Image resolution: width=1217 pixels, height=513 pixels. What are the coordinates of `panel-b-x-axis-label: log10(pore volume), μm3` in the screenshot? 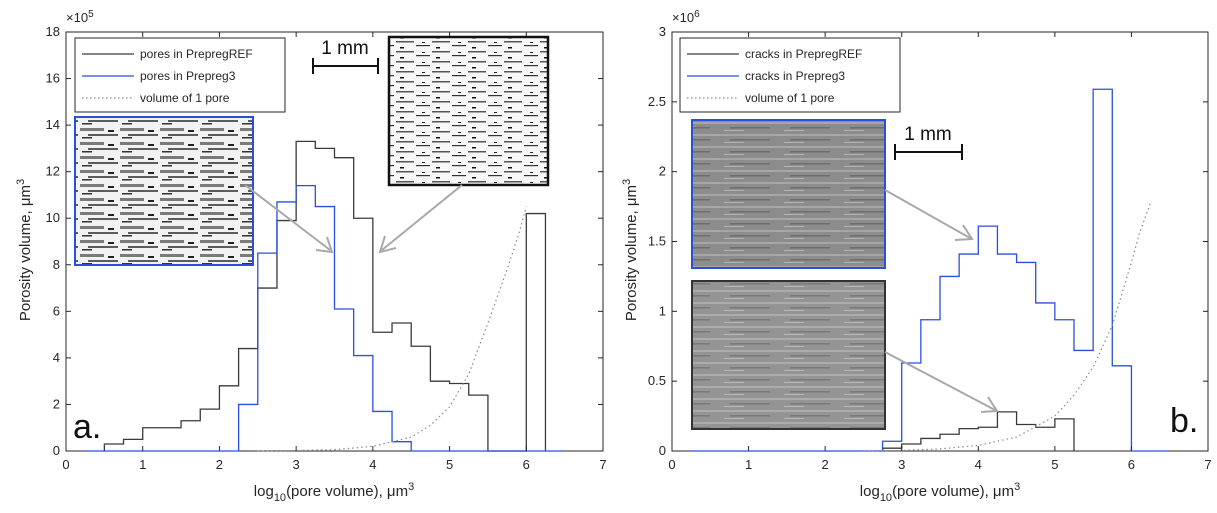 It's located at (940, 492).